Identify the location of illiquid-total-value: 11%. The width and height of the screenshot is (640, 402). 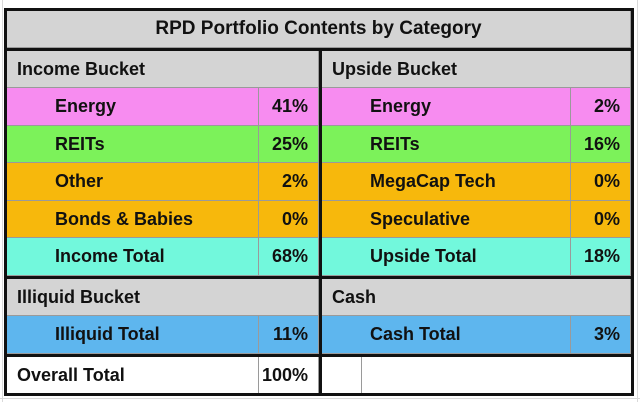
(289, 335).